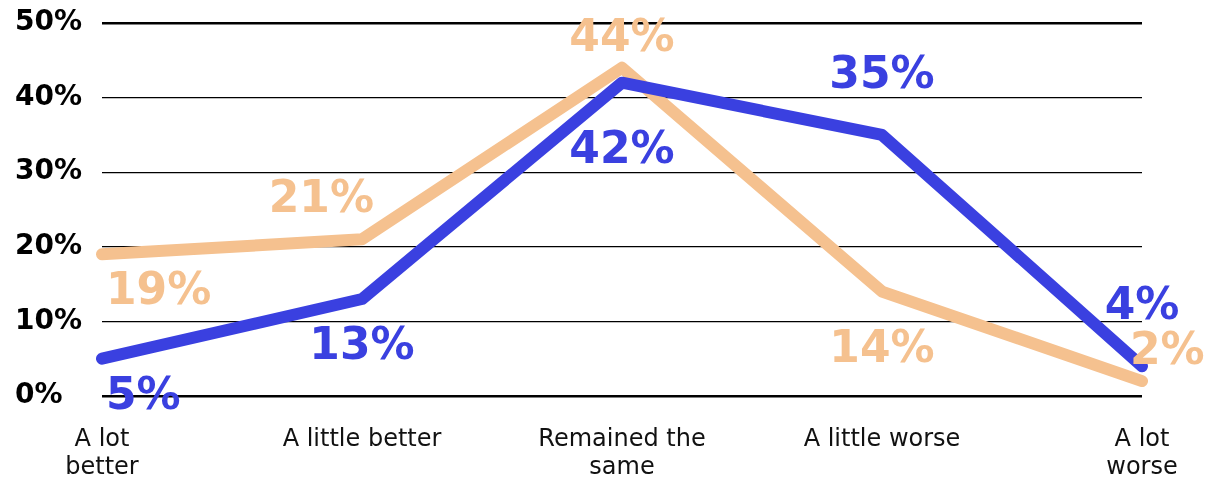  Describe the element at coordinates (159, 289) in the screenshot. I see `data-label: 19%` at that location.